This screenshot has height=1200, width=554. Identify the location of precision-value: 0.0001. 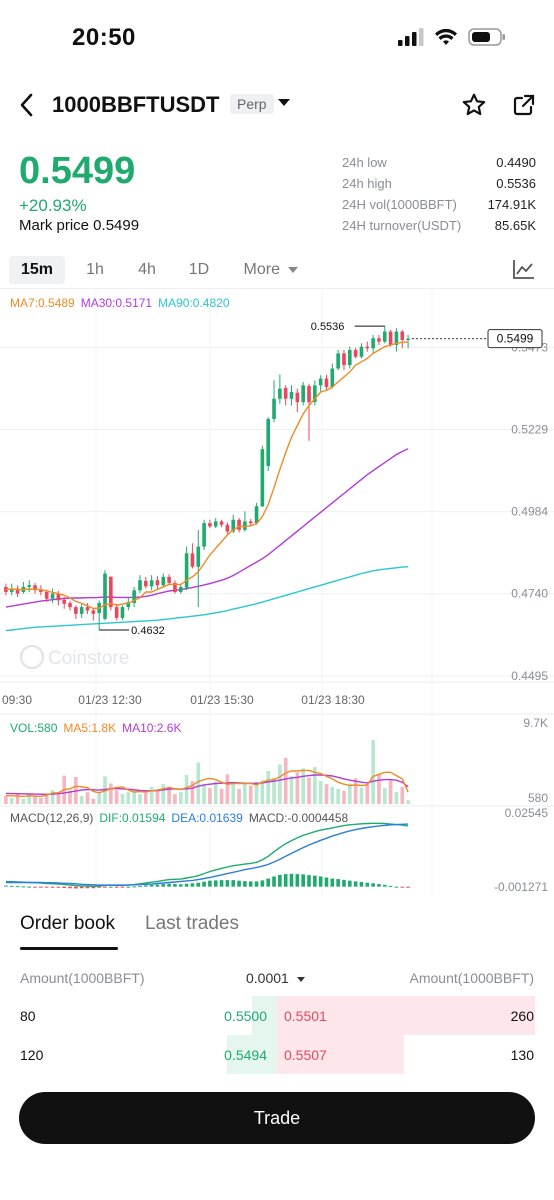
(267, 978).